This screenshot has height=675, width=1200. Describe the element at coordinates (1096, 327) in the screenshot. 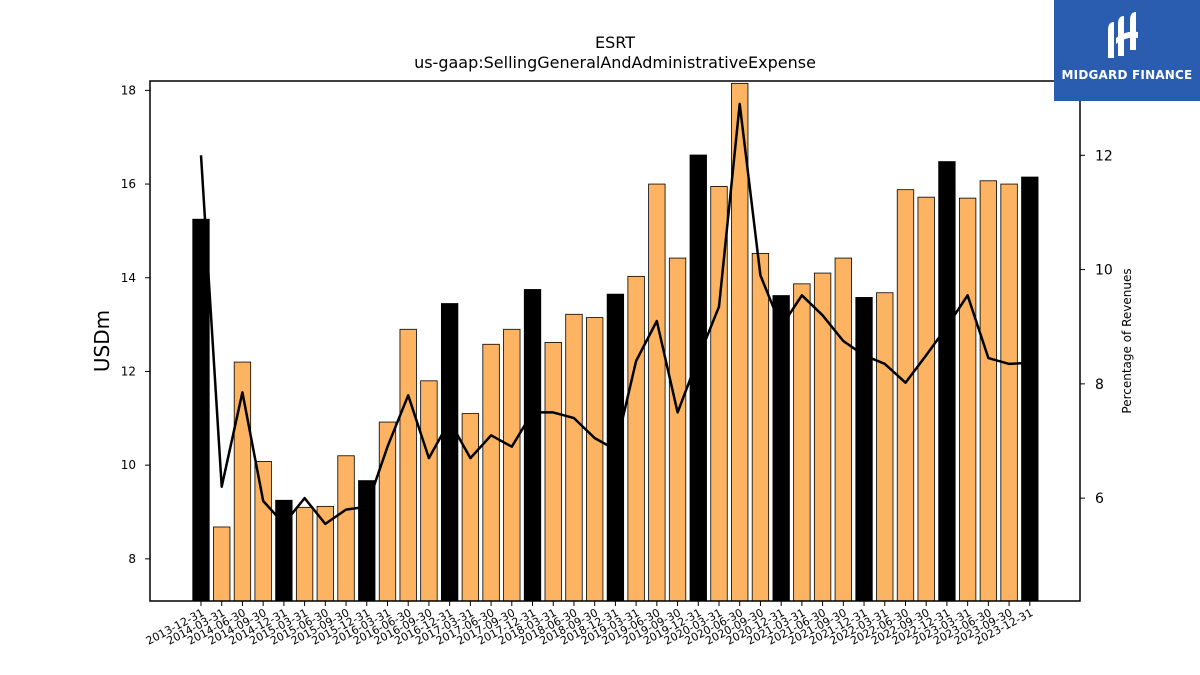

I see `y-axis-right: 6 8 10 12` at that location.